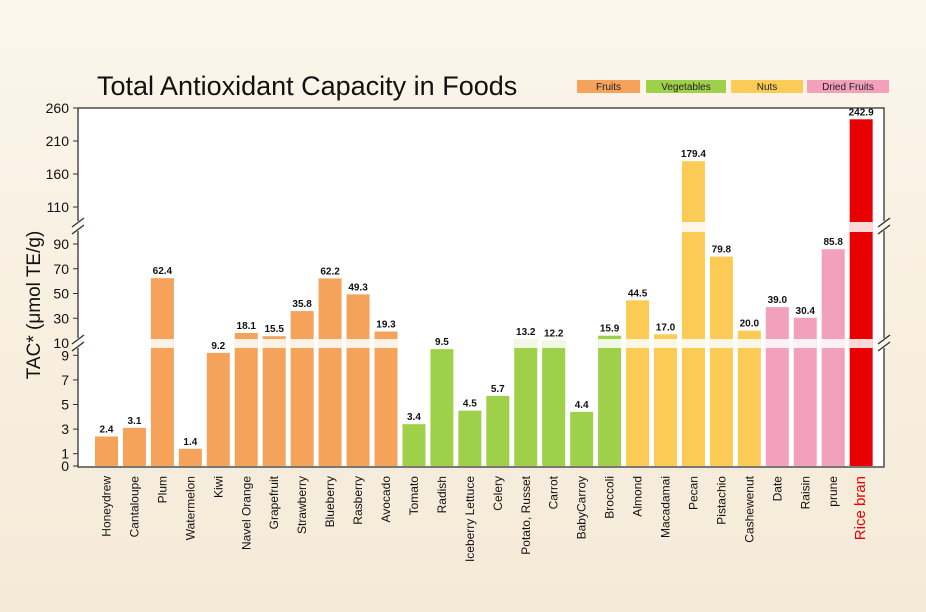  I want to click on y-tick-label-90: 90, so click(61, 244).